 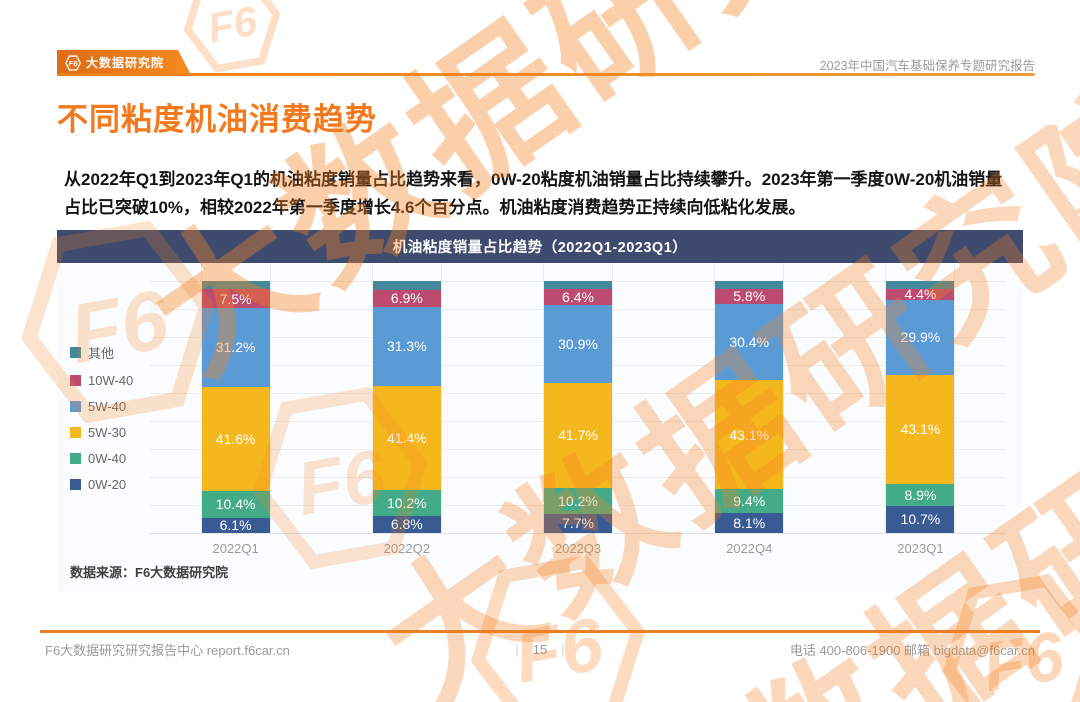 I want to click on x-axis-label: 2022Q3, so click(x=578, y=548).